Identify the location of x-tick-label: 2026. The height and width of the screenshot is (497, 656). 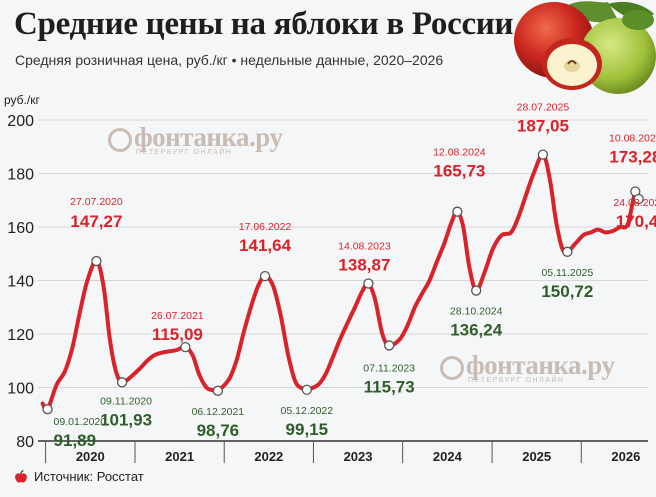
(625, 456).